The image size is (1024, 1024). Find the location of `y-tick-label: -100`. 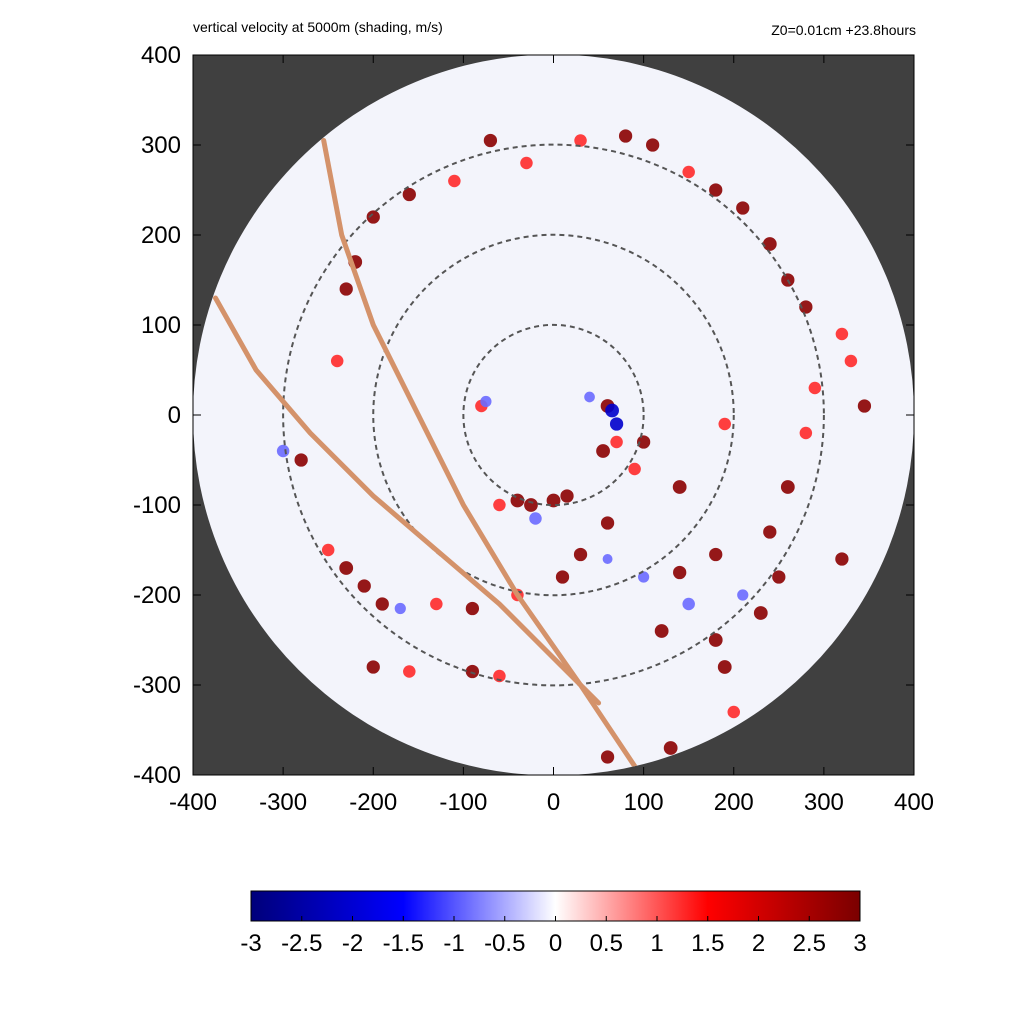

y-tick-label: -100 is located at coordinates (157, 505).